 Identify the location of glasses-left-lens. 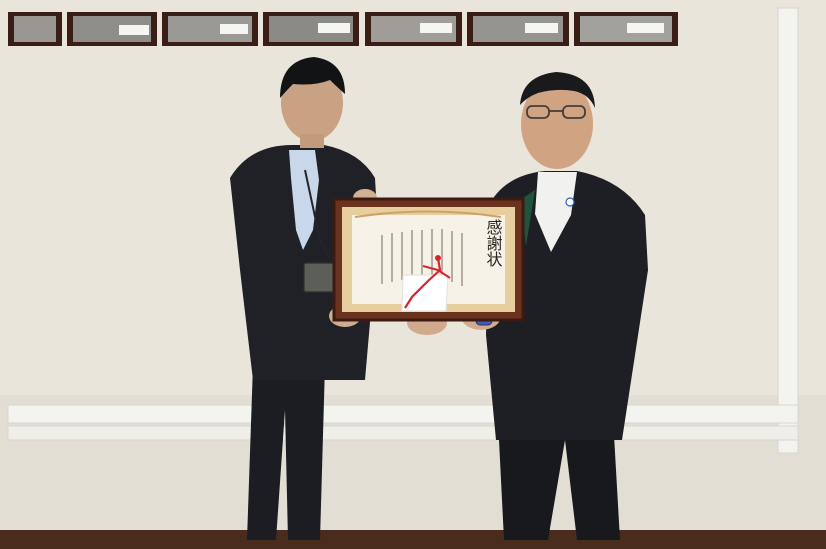
(538, 112).